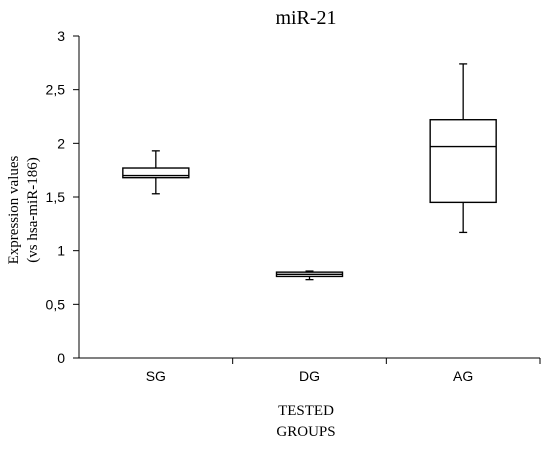  I want to click on x-tick-label-sg: SG, so click(156, 376).